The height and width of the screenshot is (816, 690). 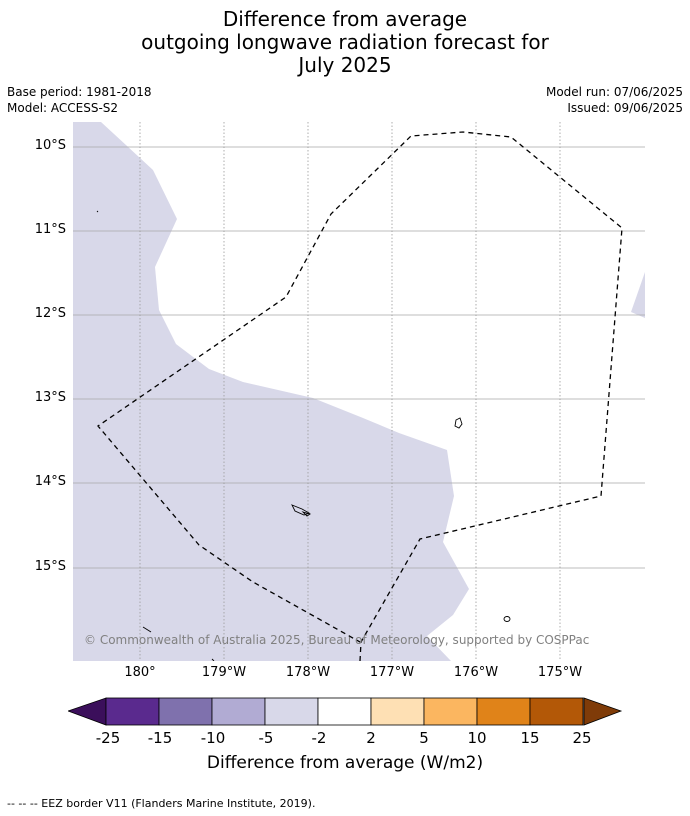 What do you see at coordinates (345, 19) in the screenshot?
I see `title-line-1: Difference from average` at bounding box center [345, 19].